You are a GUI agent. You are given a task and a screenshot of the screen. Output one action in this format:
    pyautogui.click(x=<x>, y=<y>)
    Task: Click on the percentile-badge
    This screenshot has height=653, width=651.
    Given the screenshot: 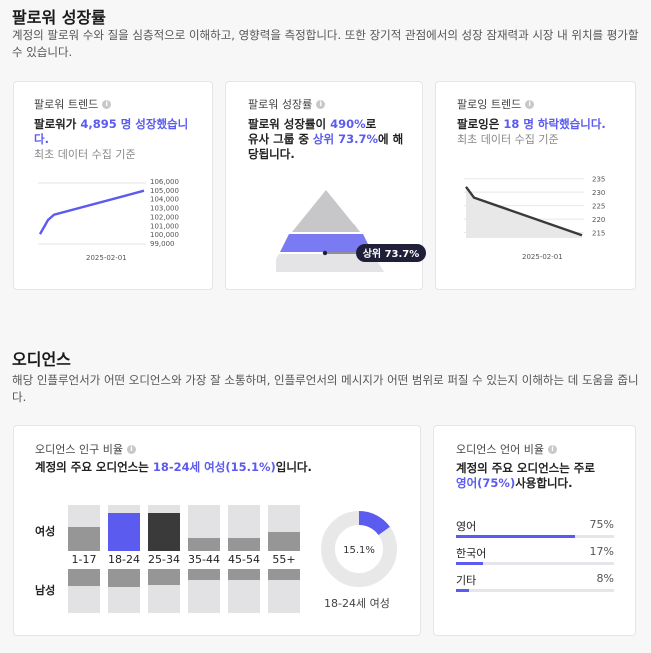 What is the action you would take?
    pyautogui.click(x=391, y=253)
    